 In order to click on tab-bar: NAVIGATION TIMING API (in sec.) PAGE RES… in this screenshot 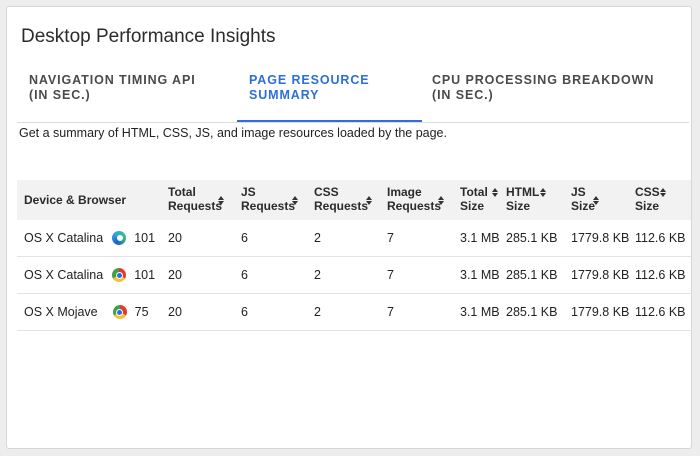, I will do `click(349, 98)`.